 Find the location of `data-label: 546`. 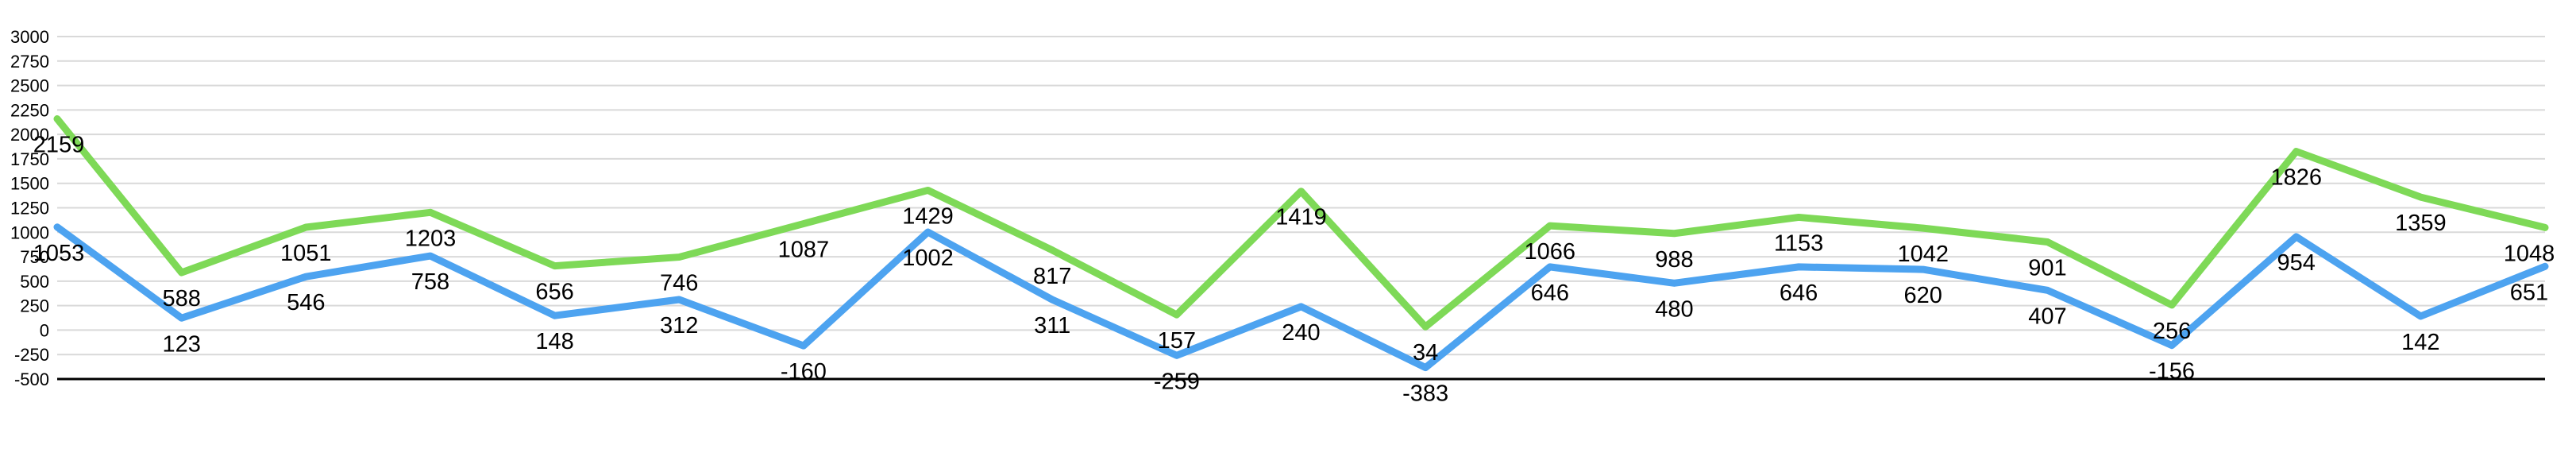

data-label: 546 is located at coordinates (306, 302).